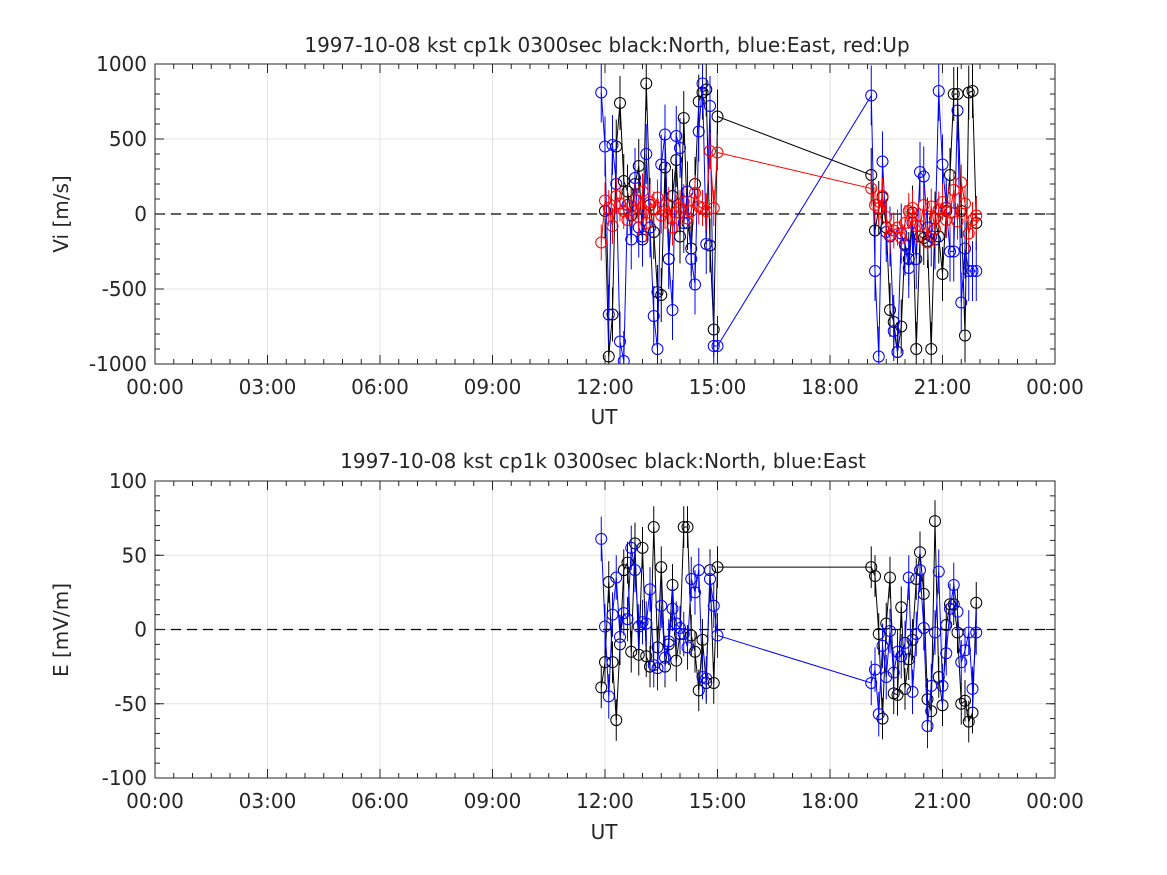  Describe the element at coordinates (605, 801) in the screenshot. I see `efield-x-tick-label: 12:00` at that location.